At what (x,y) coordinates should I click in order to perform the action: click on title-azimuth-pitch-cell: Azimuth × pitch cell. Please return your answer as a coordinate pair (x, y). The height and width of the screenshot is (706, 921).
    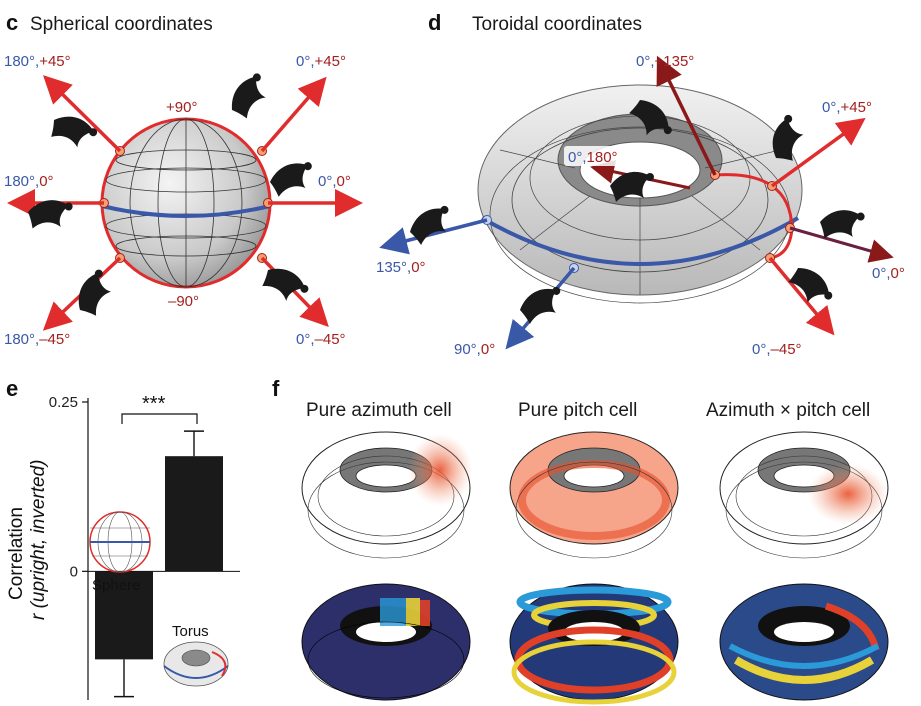
    Looking at the image, I should click on (788, 410).